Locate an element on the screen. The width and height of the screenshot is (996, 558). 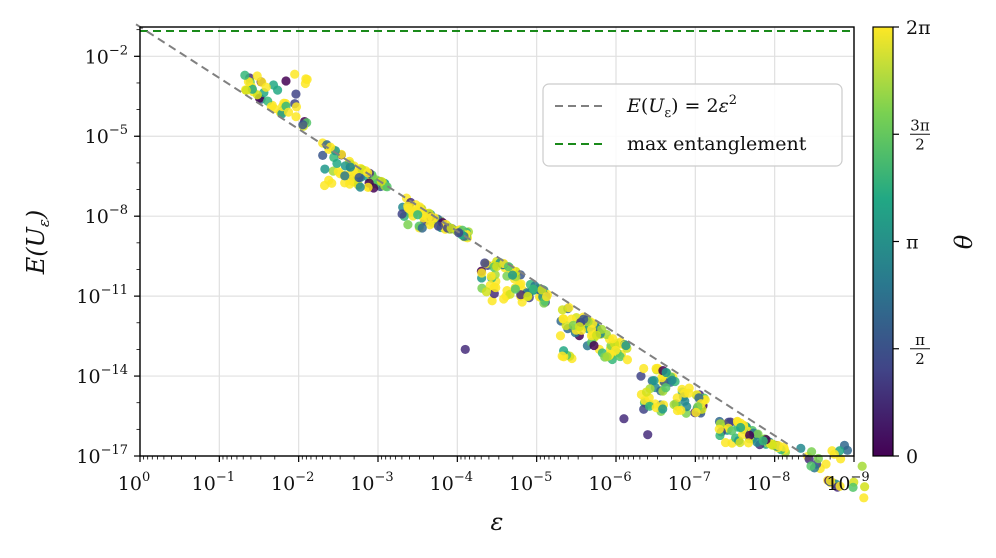
x-tick-label: 10⁻¹ is located at coordinates (213, 482).